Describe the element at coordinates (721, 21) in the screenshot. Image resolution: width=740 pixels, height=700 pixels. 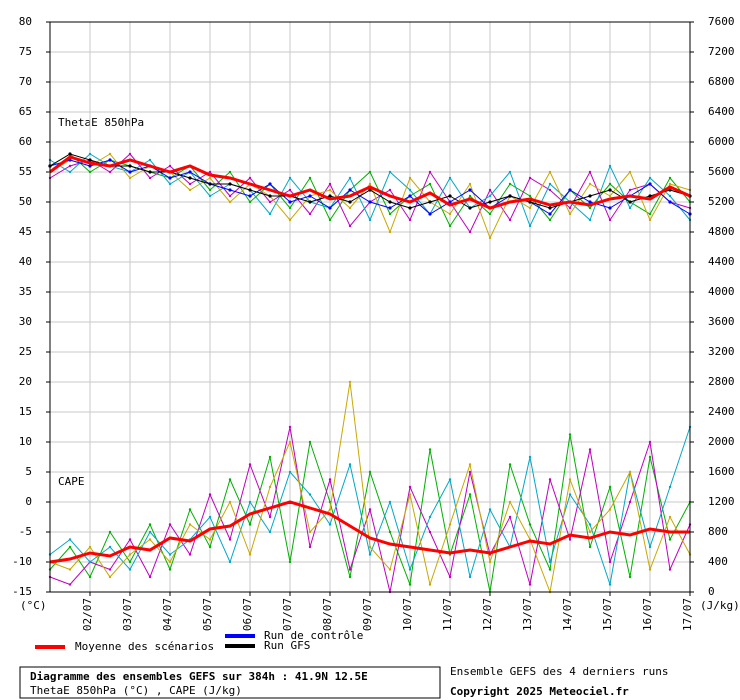
I see `y2-tick-label: 7600` at that location.